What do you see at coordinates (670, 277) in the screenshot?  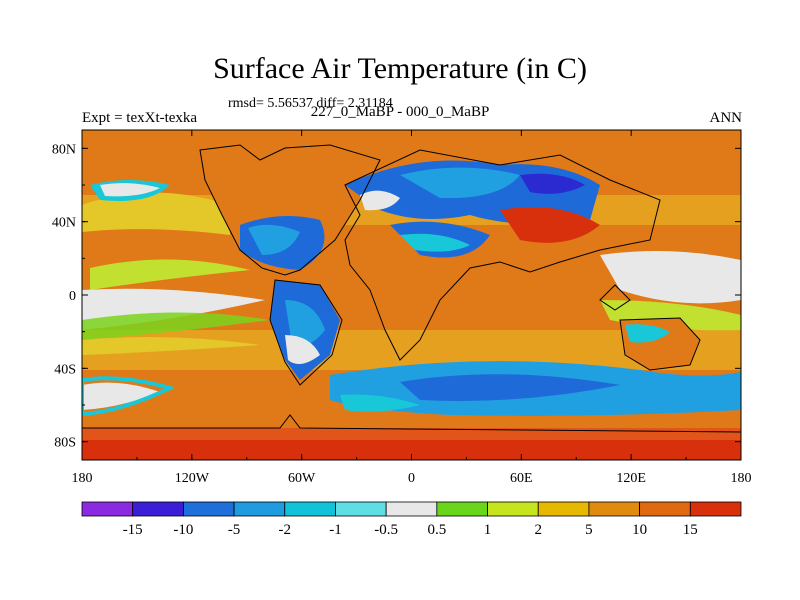 I see `wpac-white` at bounding box center [670, 277].